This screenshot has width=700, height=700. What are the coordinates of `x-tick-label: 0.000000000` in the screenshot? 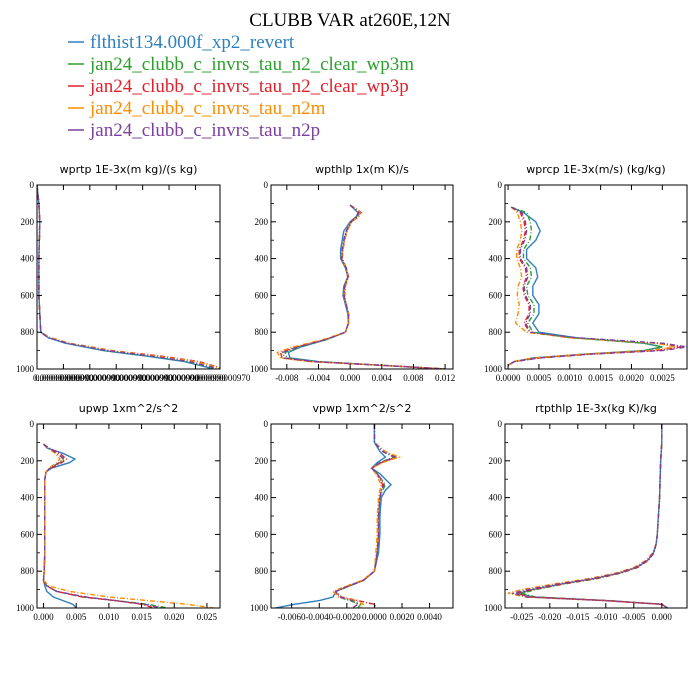 It's located at (59, 378).